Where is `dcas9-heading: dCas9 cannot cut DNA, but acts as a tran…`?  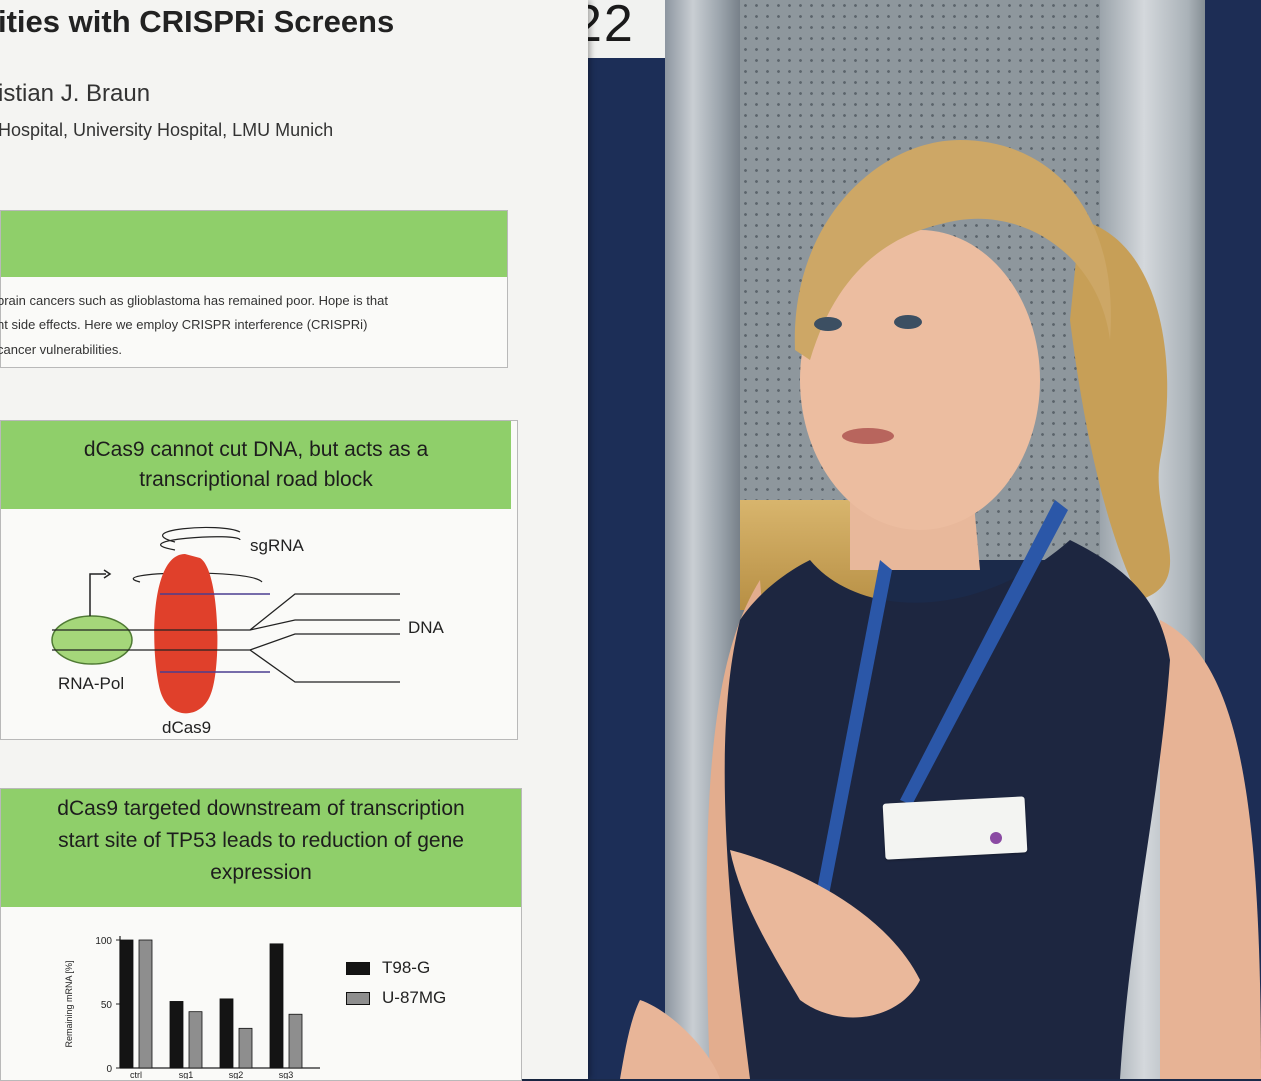 dcas9-heading: dCas9 cannot cut DNA, but acts as a tran… is located at coordinates (256, 465).